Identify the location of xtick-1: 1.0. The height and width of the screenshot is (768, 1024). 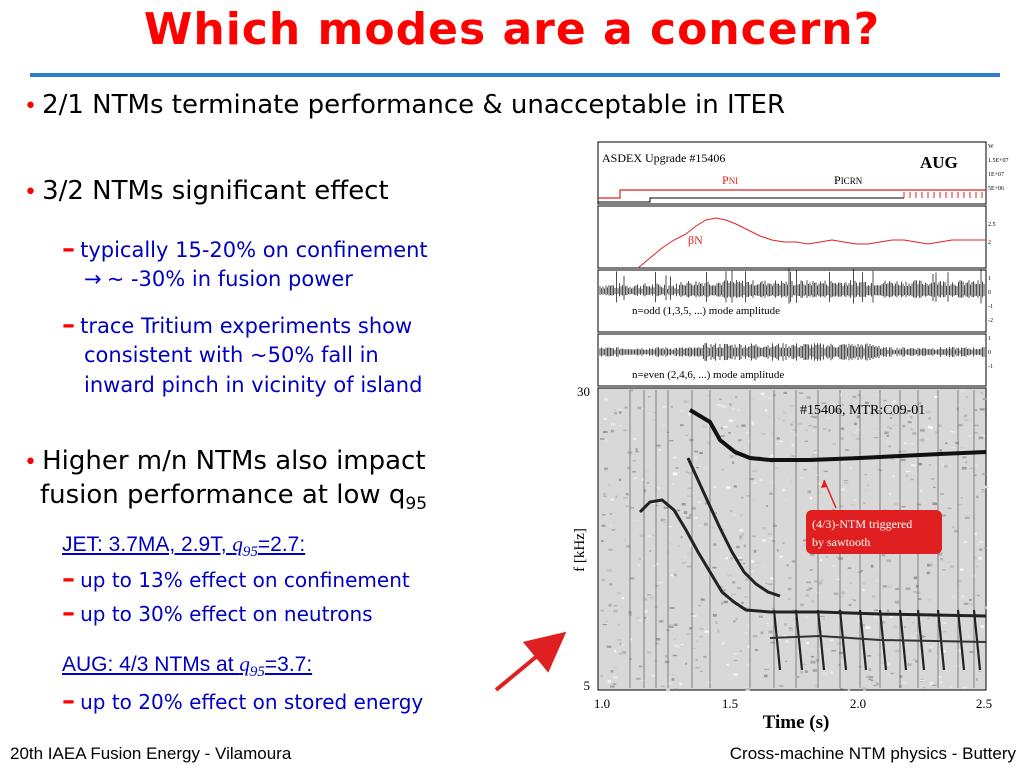
(602, 703).